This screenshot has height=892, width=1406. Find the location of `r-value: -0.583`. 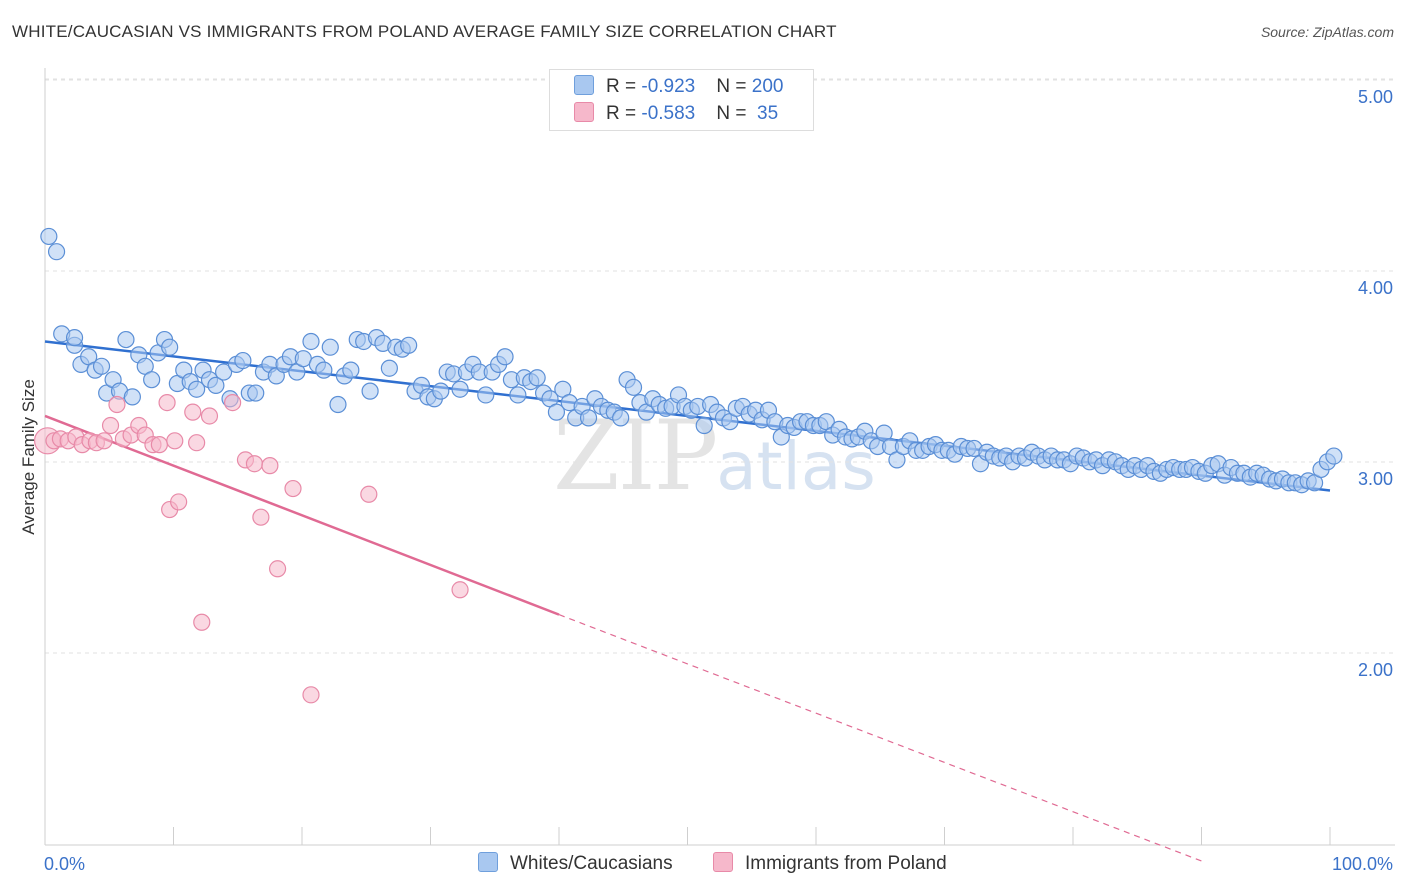

r-value: -0.583 is located at coordinates (668, 113).